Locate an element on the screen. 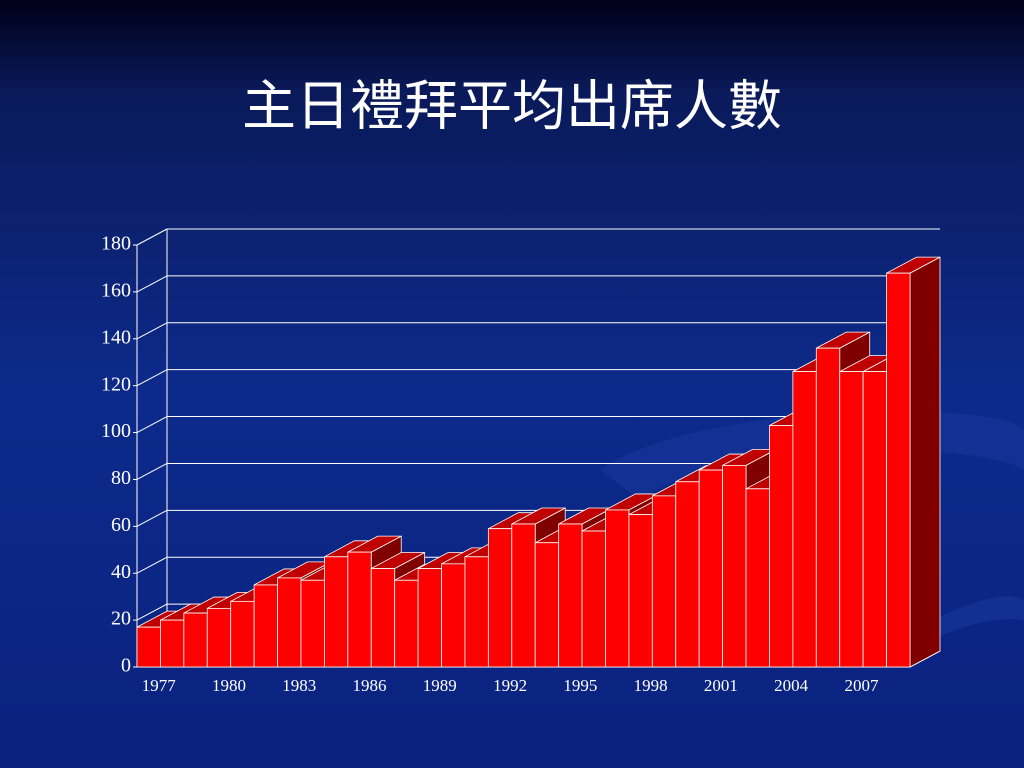 The width and height of the screenshot is (1024, 772). x-tick-label: 1989 is located at coordinates (440, 685).